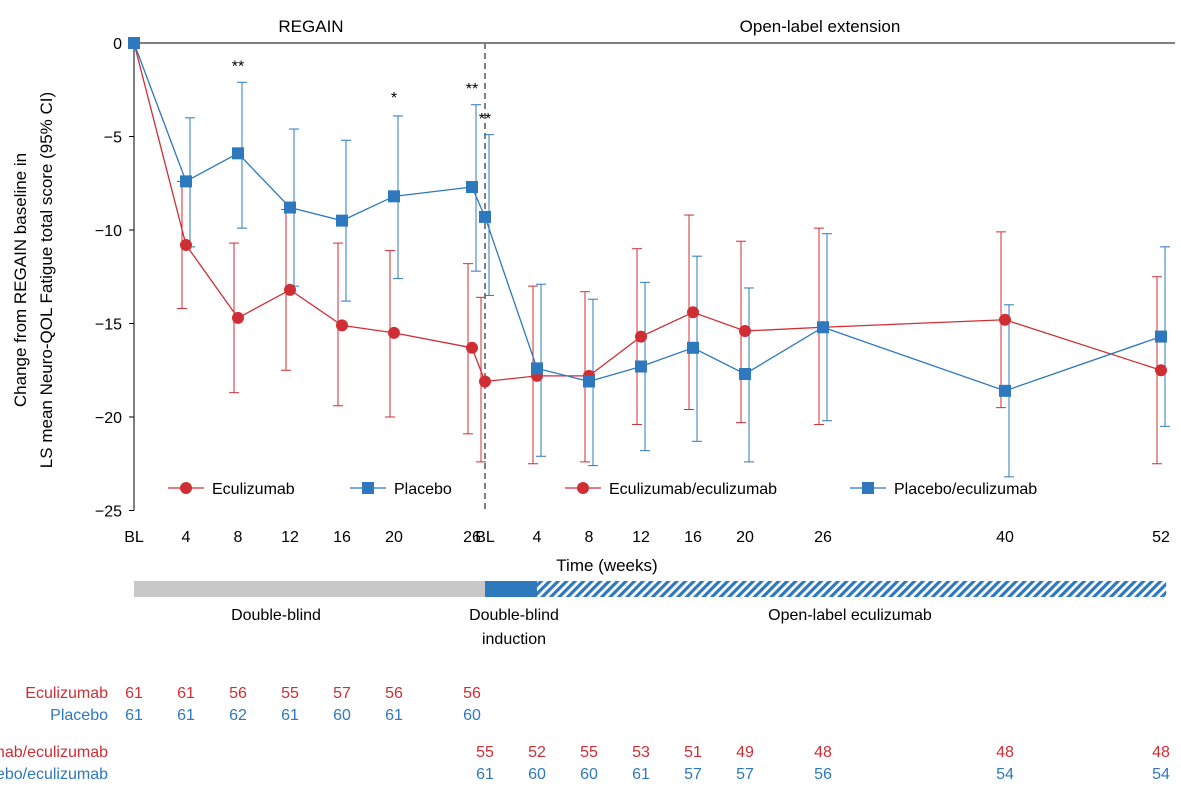 Image resolution: width=1181 pixels, height=786 pixels. What do you see at coordinates (820, 26) in the screenshot?
I see `phase-label-extension: Open-label extension` at bounding box center [820, 26].